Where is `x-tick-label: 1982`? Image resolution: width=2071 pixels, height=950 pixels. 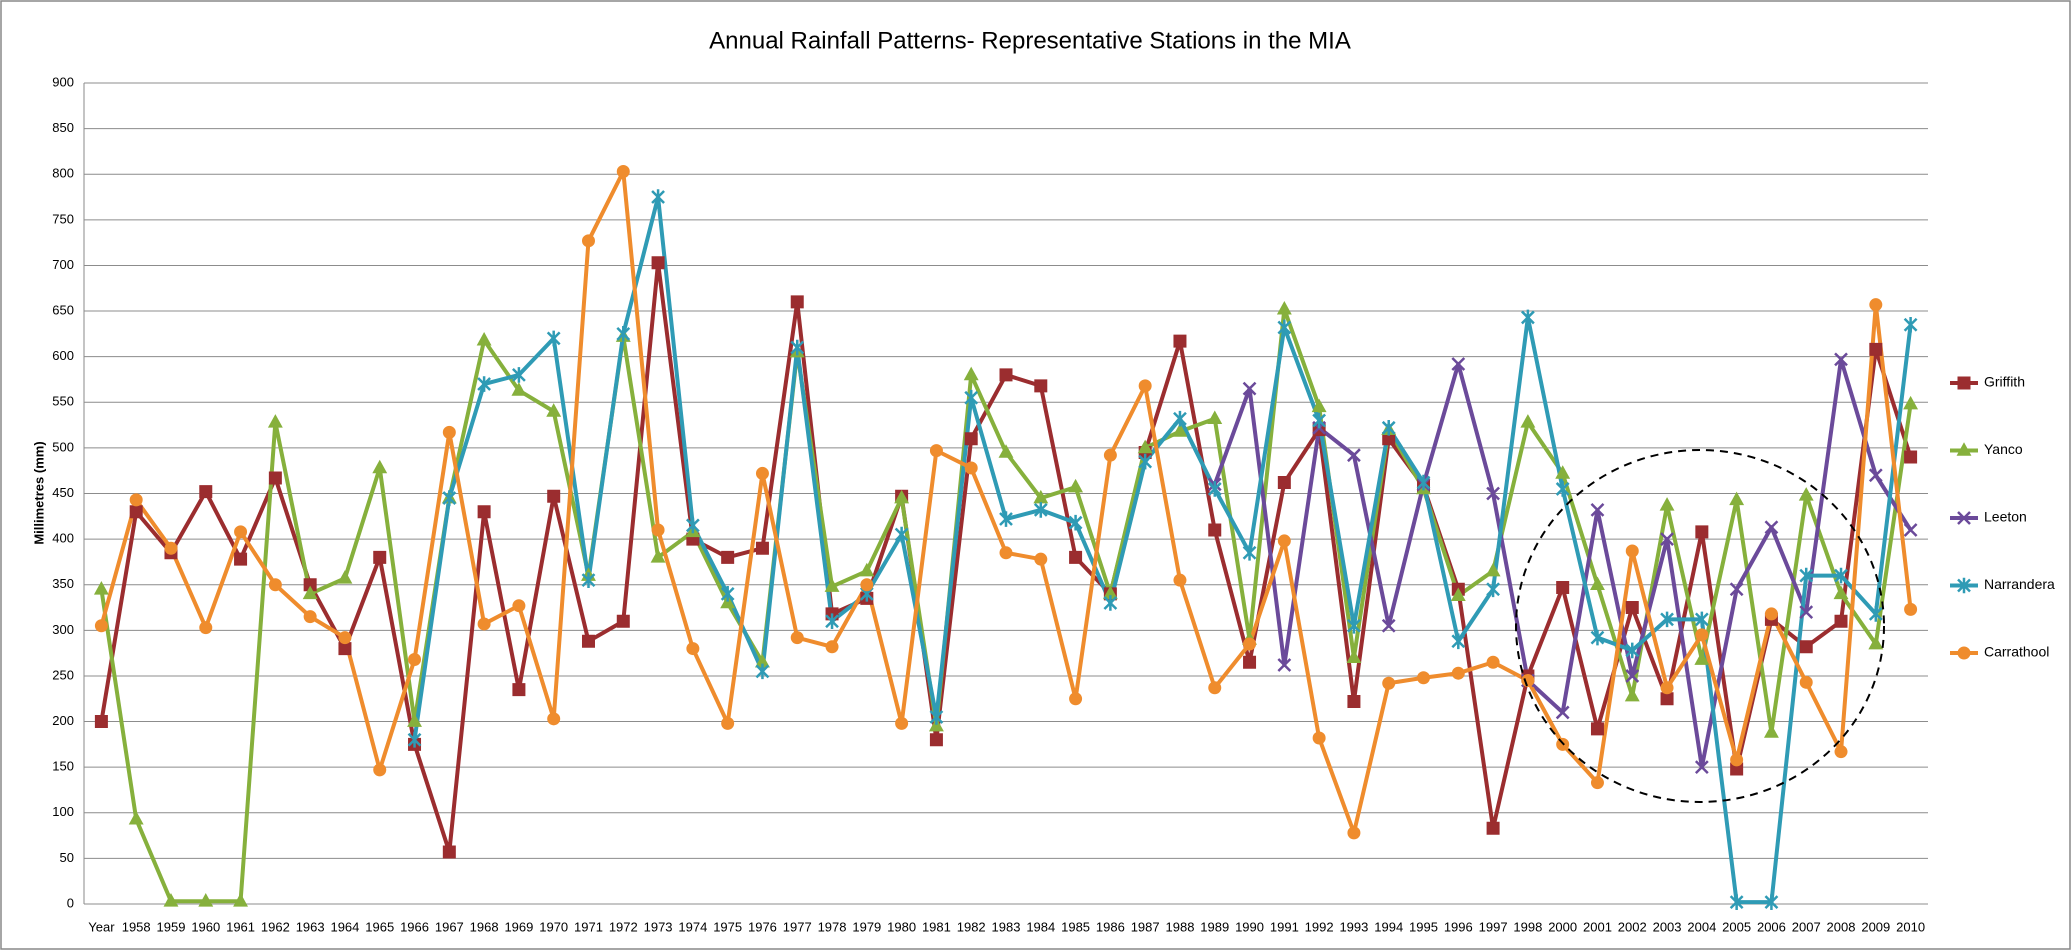 x-tick-label: 1982 is located at coordinates (971, 926).